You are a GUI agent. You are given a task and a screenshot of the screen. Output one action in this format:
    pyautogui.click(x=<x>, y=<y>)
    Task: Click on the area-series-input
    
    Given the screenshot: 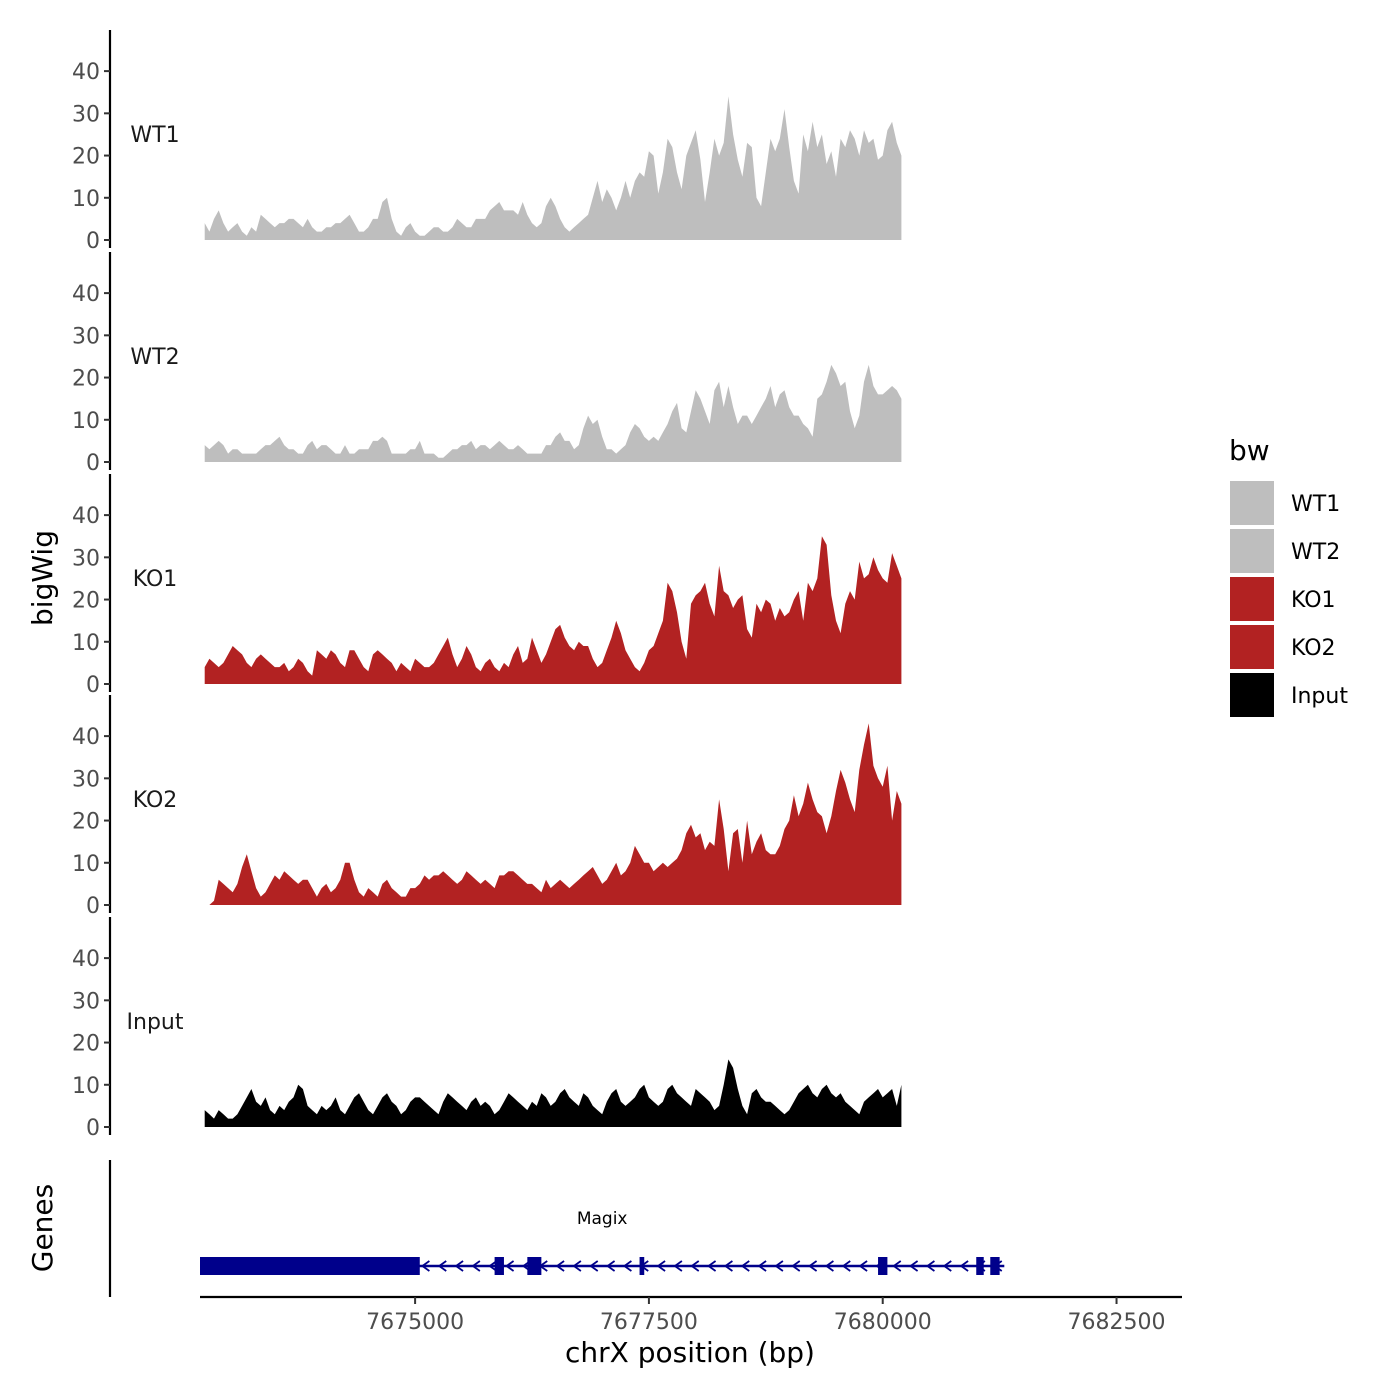 What is the action you would take?
    pyautogui.click(x=553, y=1093)
    